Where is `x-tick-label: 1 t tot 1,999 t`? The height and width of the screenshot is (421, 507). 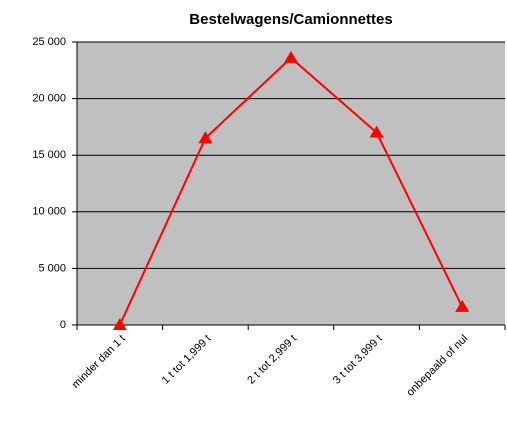 x-tick-label: 1 t tot 1,999 t is located at coordinates (187, 360).